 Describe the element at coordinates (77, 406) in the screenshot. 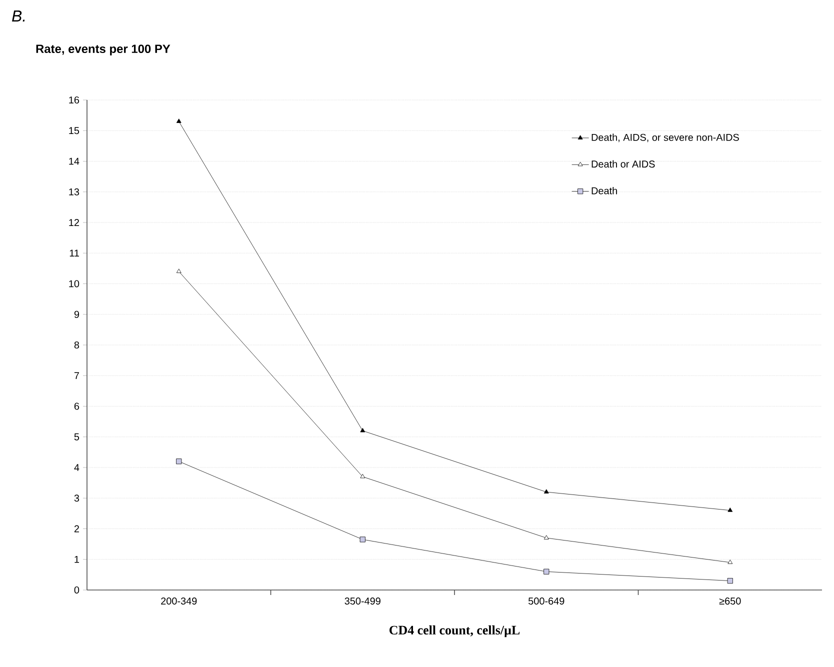

I see `y-tick-label: 6` at that location.